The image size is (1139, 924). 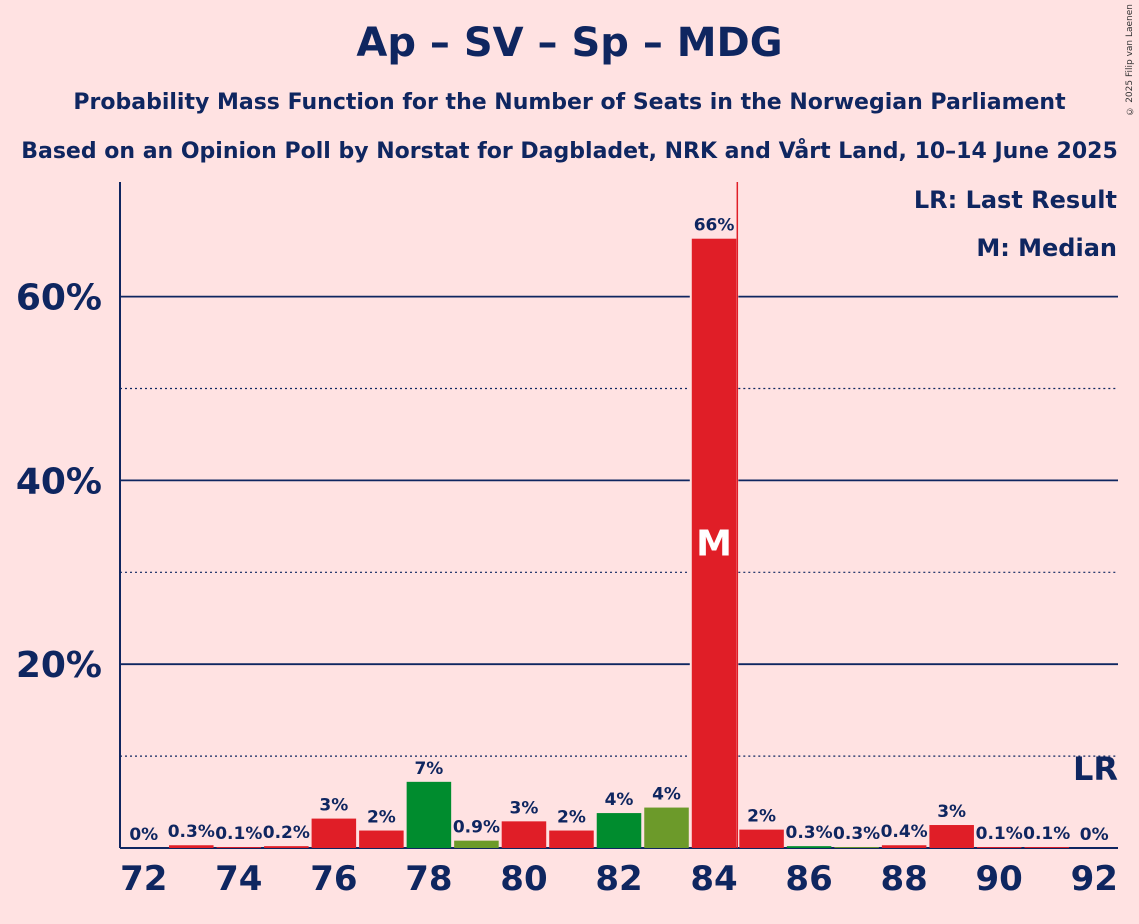 What do you see at coordinates (381, 818) in the screenshot?
I see `bar-label-seat-77: 2%` at bounding box center [381, 818].